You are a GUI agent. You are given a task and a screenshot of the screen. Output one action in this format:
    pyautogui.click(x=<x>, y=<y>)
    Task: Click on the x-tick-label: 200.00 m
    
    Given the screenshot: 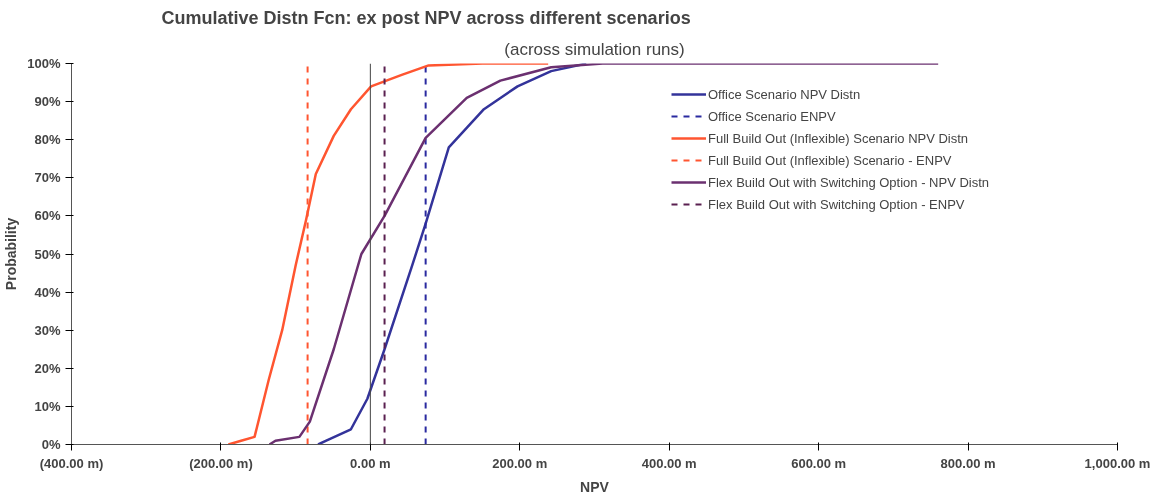 What is the action you would take?
    pyautogui.click(x=520, y=463)
    